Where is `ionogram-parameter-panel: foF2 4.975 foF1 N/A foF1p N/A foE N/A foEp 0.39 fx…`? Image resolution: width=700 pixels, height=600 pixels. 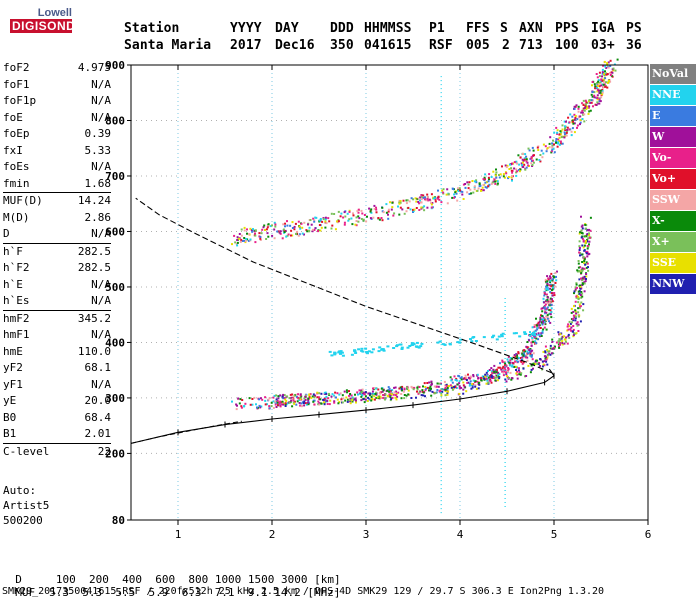
ionogram-parameter-panel: foF2 4.975 foF1 N/A foF1p N/A foE N/A foEp 0.39 fx… is located at coordinates (57, 260).